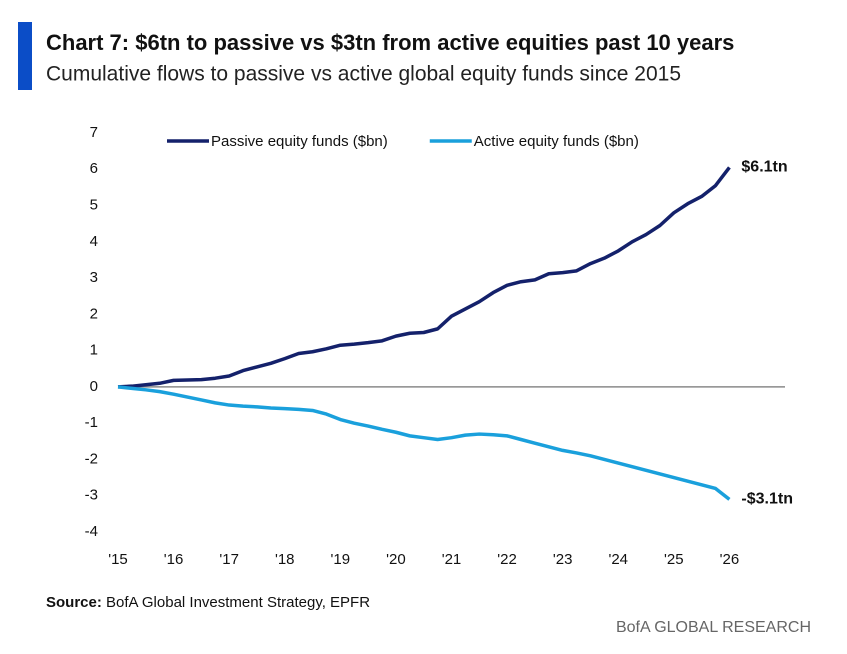  Describe the element at coordinates (229, 559) in the screenshot. I see `x-tick-label: '17` at that location.